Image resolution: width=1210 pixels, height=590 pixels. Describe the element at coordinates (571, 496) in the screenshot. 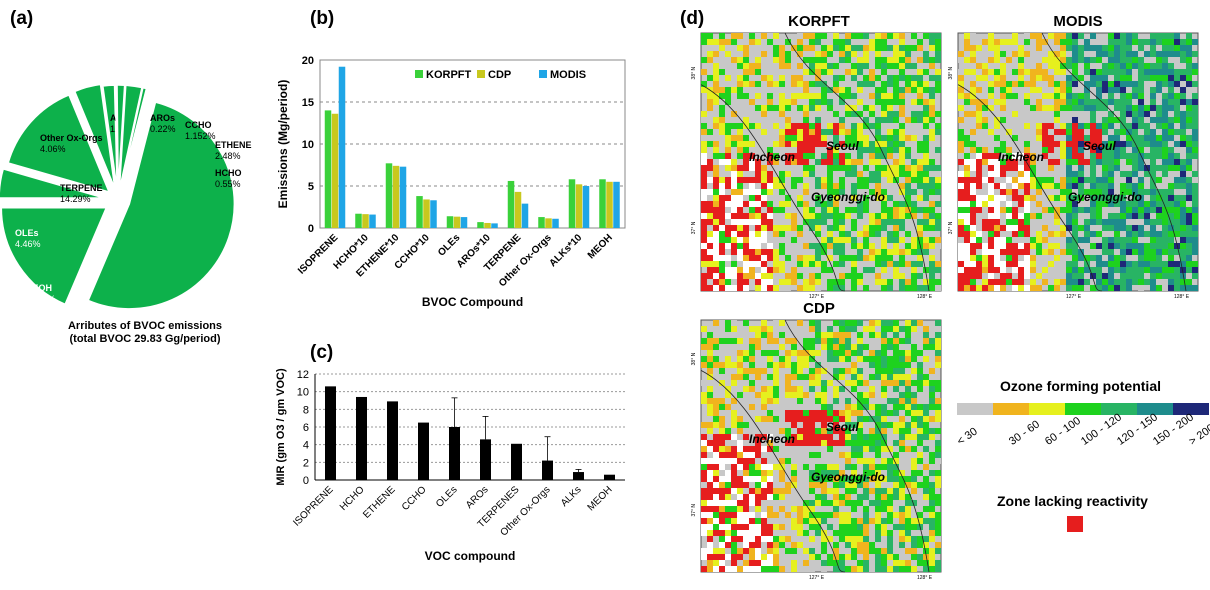

I see `x-tick-label: ALKs` at that location.